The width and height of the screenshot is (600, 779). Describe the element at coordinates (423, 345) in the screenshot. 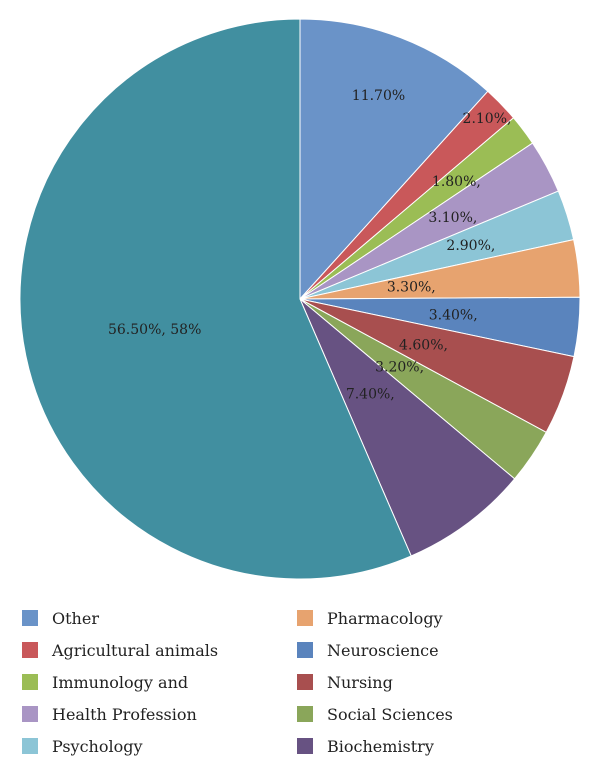

I see `pie-label-7: 4.60%,` at that location.